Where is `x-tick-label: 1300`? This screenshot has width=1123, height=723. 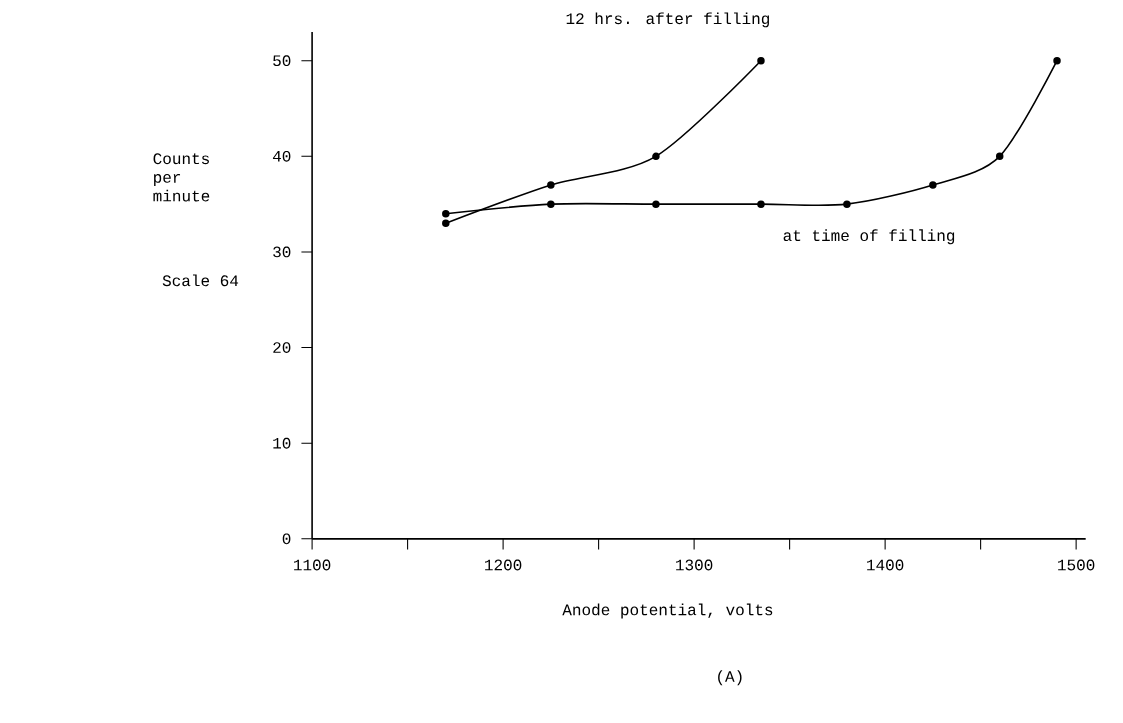 x-tick-label: 1300 is located at coordinates (694, 565).